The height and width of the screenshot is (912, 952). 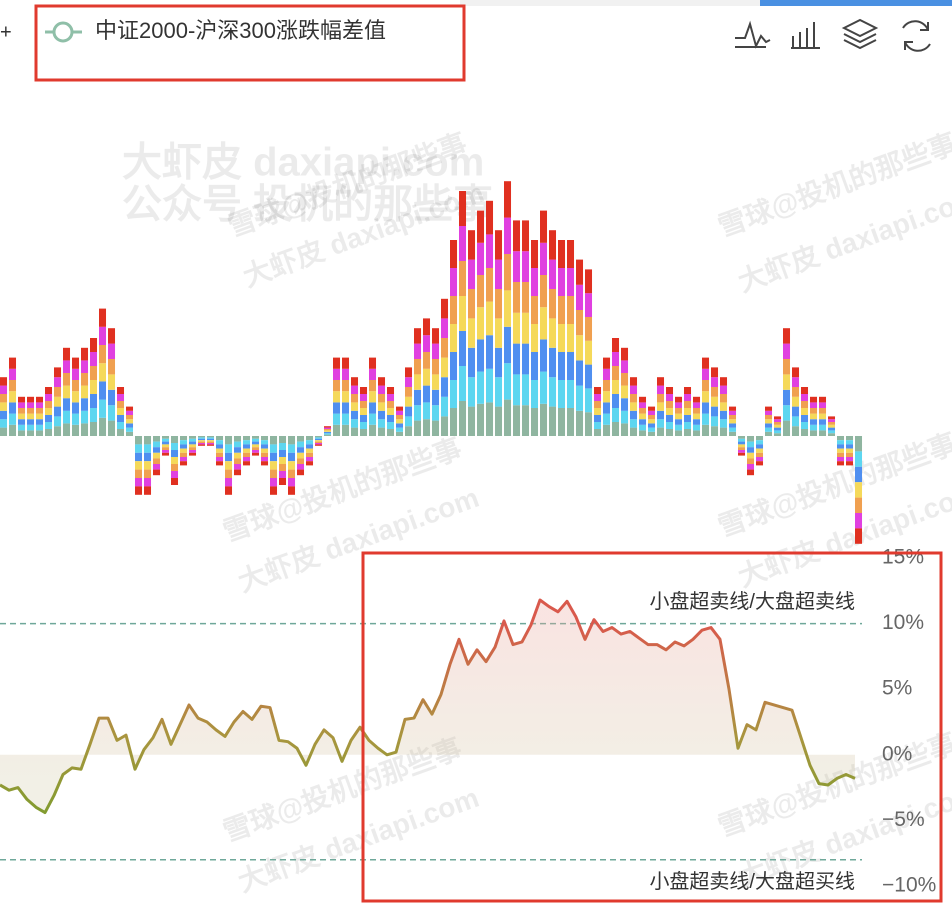 I want to click on y-tick-label: 5%, so click(x=897, y=688).